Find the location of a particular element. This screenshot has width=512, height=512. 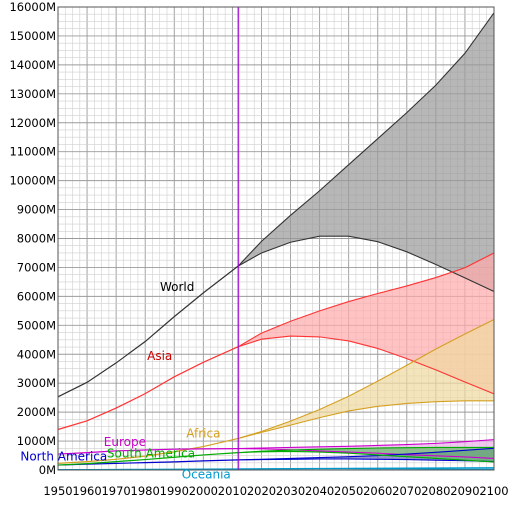

y-tick-label: 0M is located at coordinates (47, 470).